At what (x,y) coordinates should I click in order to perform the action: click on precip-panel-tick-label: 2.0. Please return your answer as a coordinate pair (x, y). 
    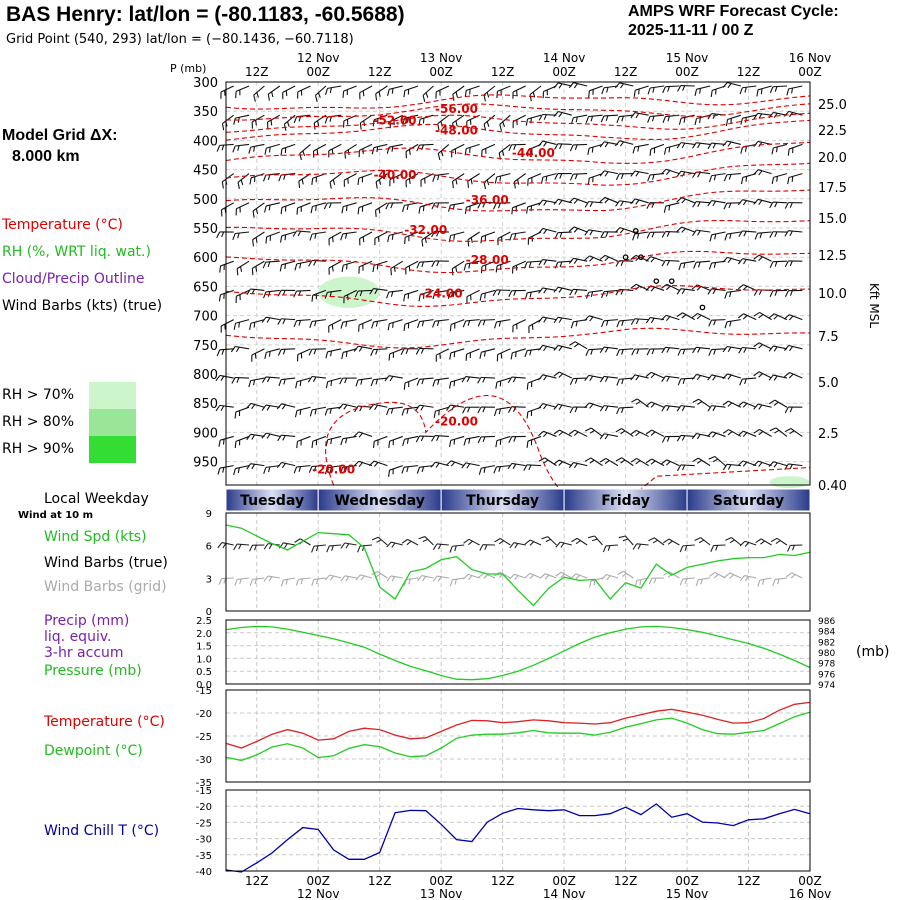
    Looking at the image, I should click on (204, 634).